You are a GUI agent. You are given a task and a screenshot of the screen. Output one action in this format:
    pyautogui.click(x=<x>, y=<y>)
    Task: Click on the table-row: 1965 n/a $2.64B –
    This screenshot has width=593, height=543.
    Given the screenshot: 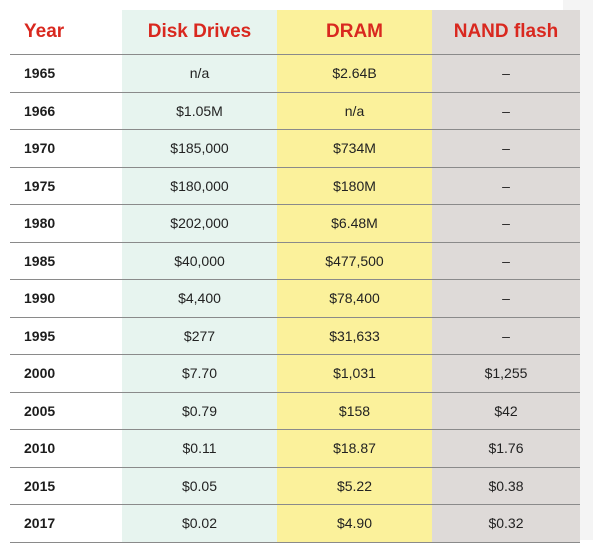 What is the action you would take?
    pyautogui.click(x=295, y=73)
    